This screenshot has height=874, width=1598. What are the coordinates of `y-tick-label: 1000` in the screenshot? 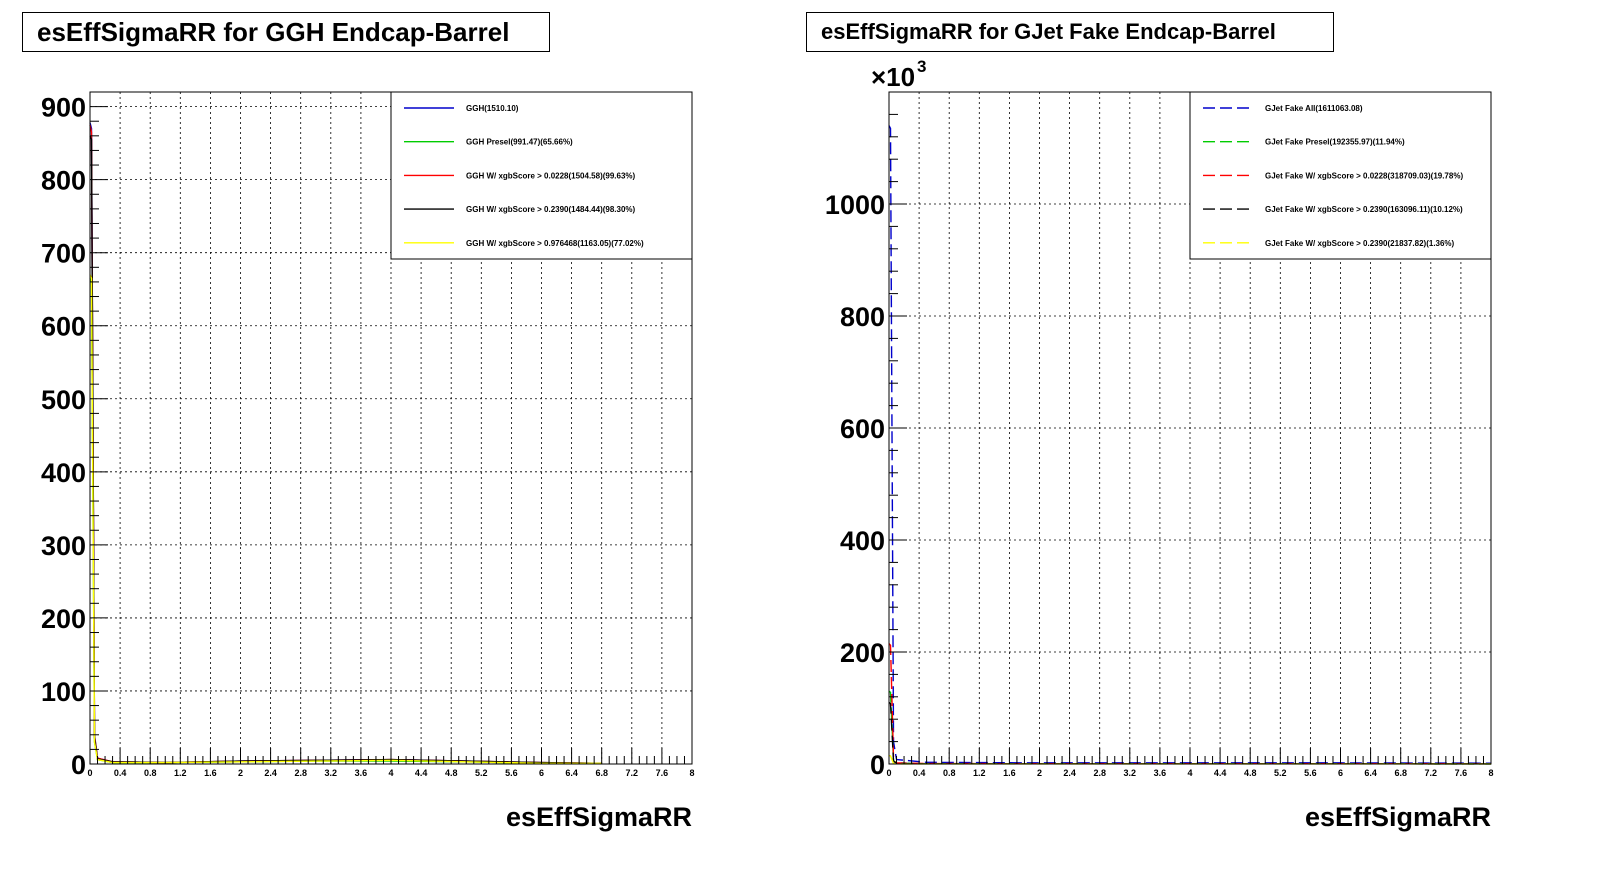 It's located at (855, 205).